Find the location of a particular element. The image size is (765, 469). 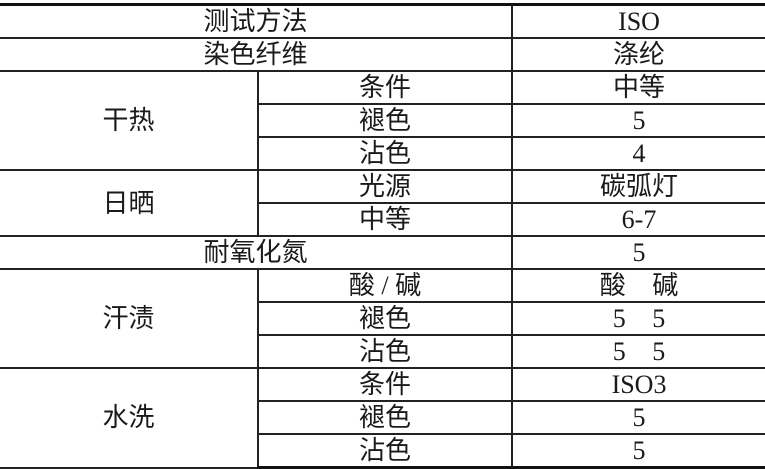

table-row: 日晒 光源 碳弧灯 is located at coordinates (382, 203).